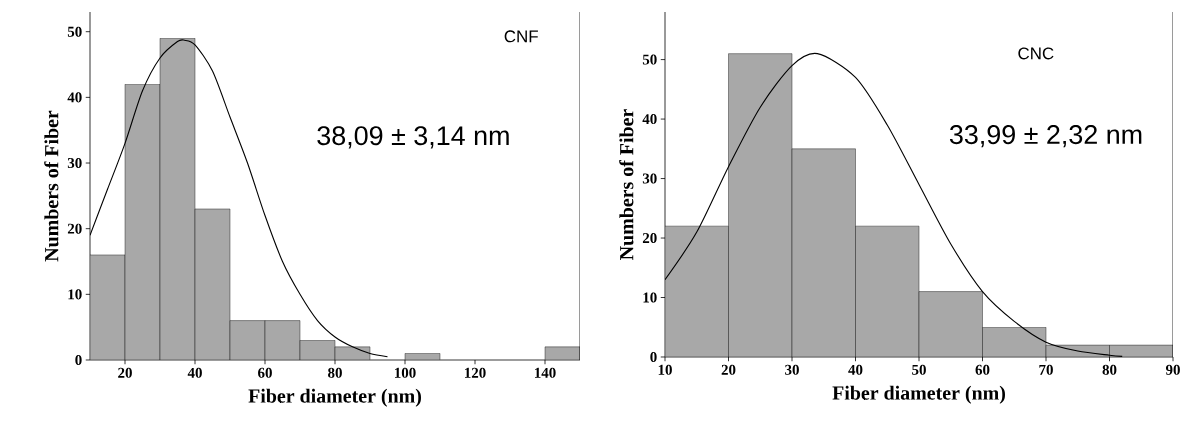  I want to click on x-tick-label: 120, so click(475, 372).